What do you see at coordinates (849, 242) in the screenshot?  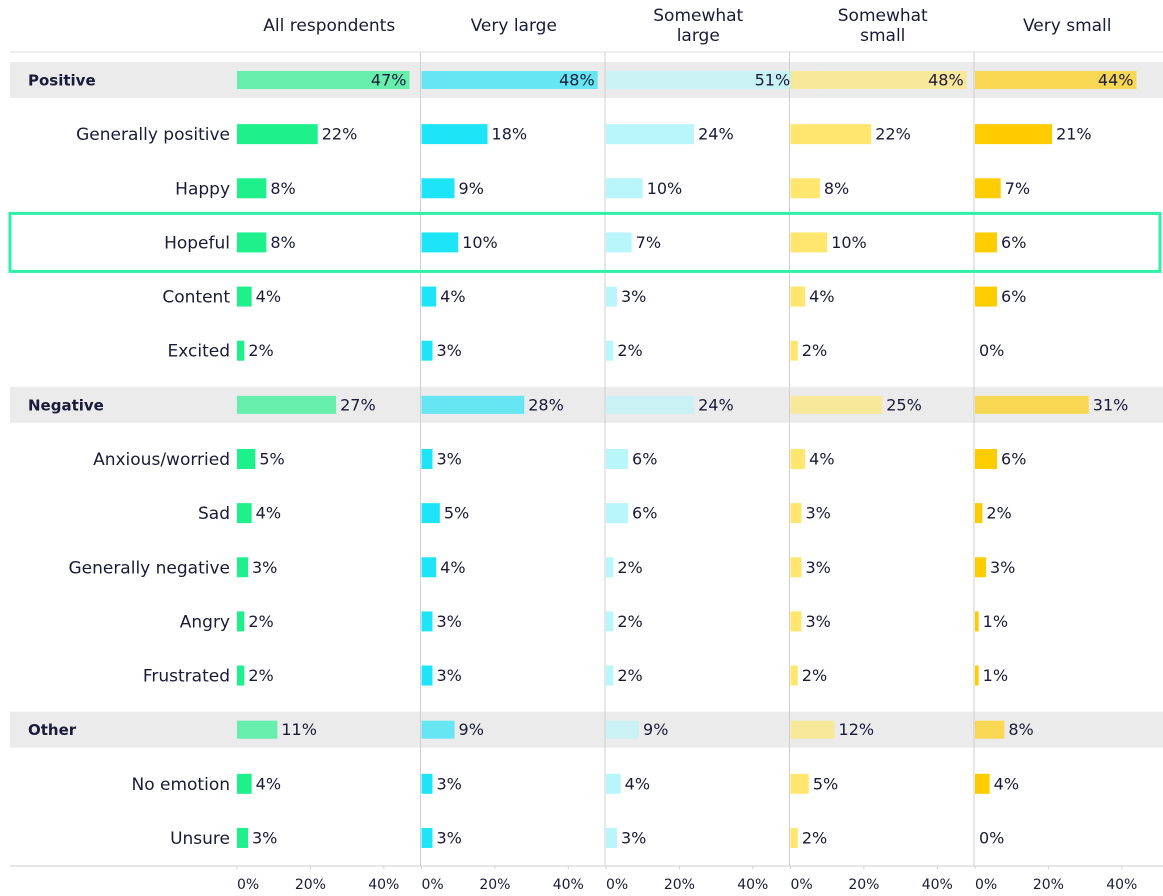 I see `value-label: 10%` at bounding box center [849, 242].